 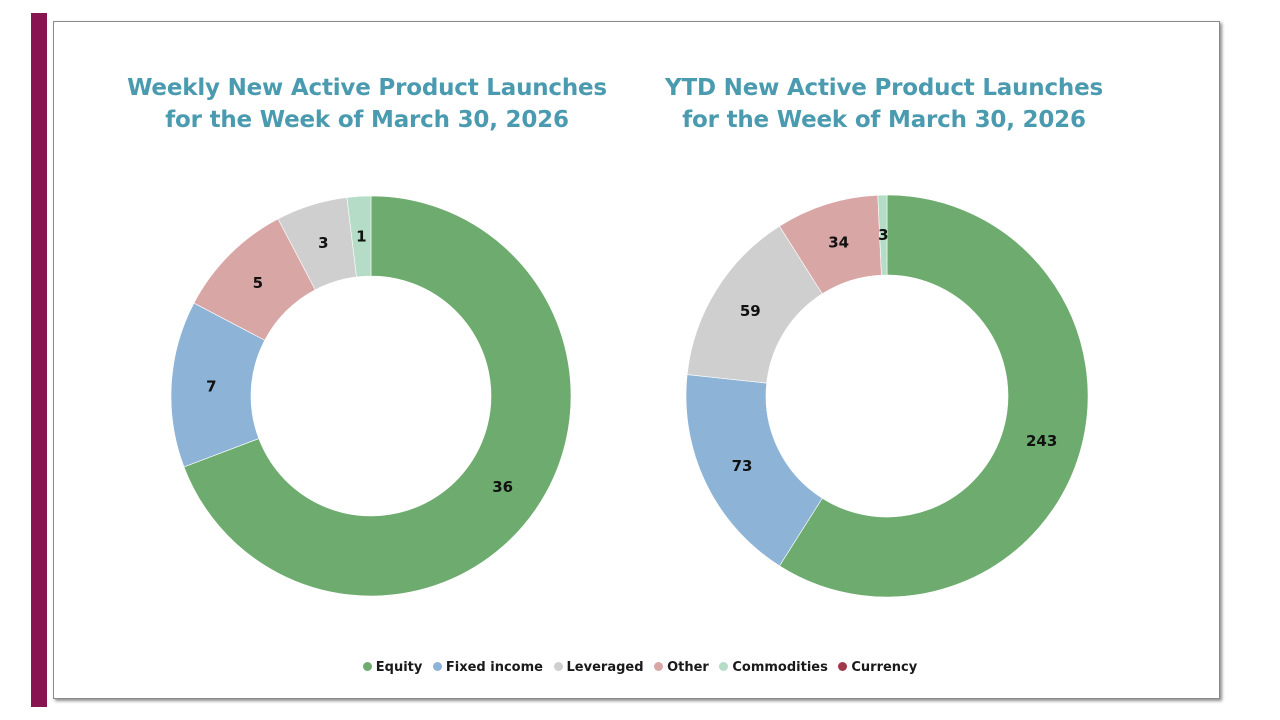 I want to click on ytd-label-fixed-income: 73, so click(x=742, y=466).